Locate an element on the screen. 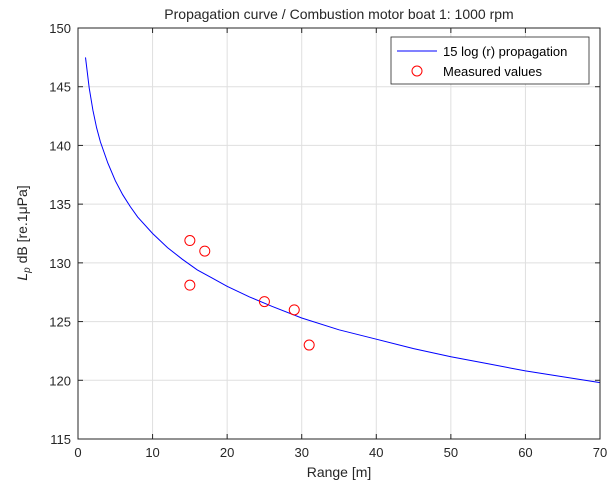  y-tick-label: 135 is located at coordinates (60, 204).